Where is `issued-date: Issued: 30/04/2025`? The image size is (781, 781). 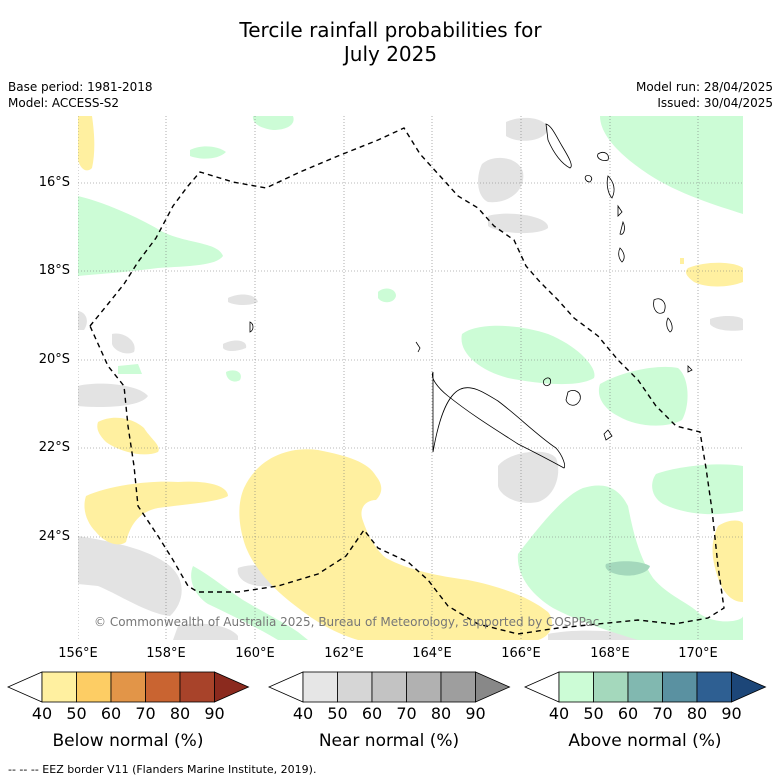 issued-date: Issued: 30/04/2025 is located at coordinates (715, 103).